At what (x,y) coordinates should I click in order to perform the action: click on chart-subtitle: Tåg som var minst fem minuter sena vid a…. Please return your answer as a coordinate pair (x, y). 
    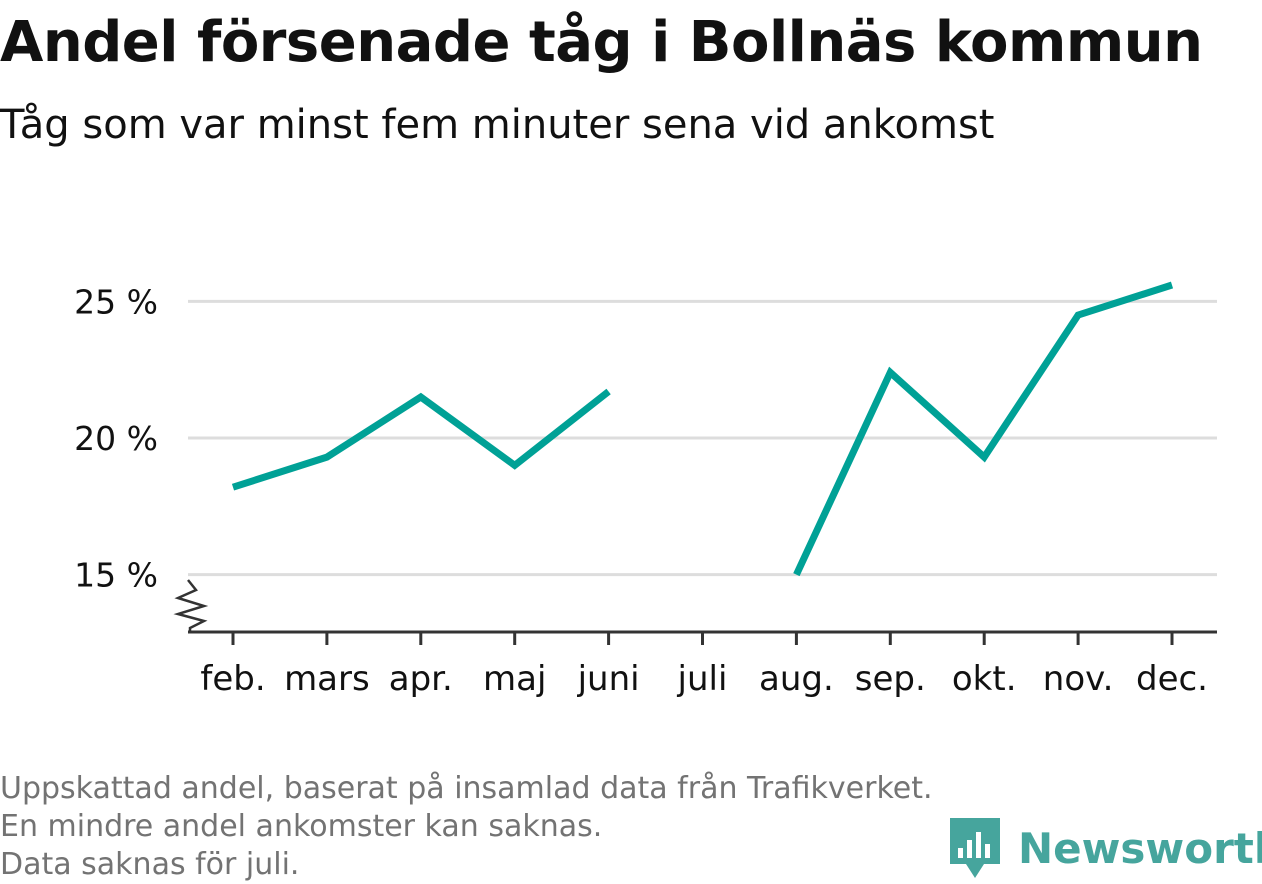
    Looking at the image, I should click on (497, 125).